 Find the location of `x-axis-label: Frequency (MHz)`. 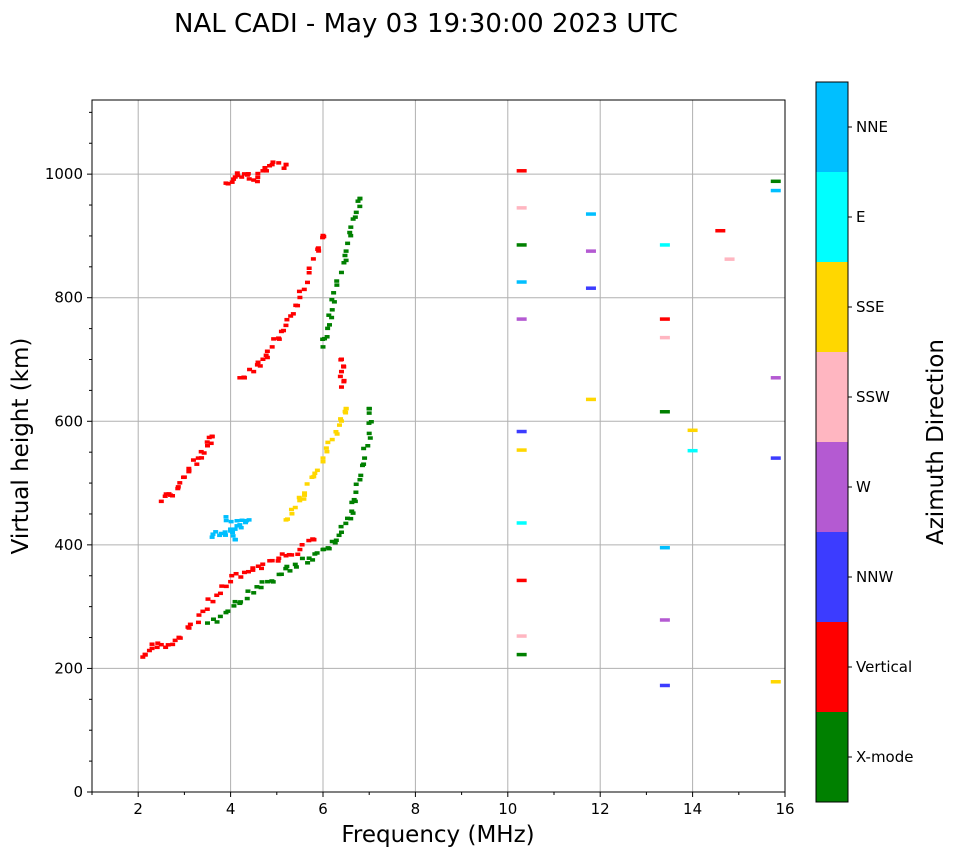

x-axis-label: Frequency (MHz) is located at coordinates (437, 835).